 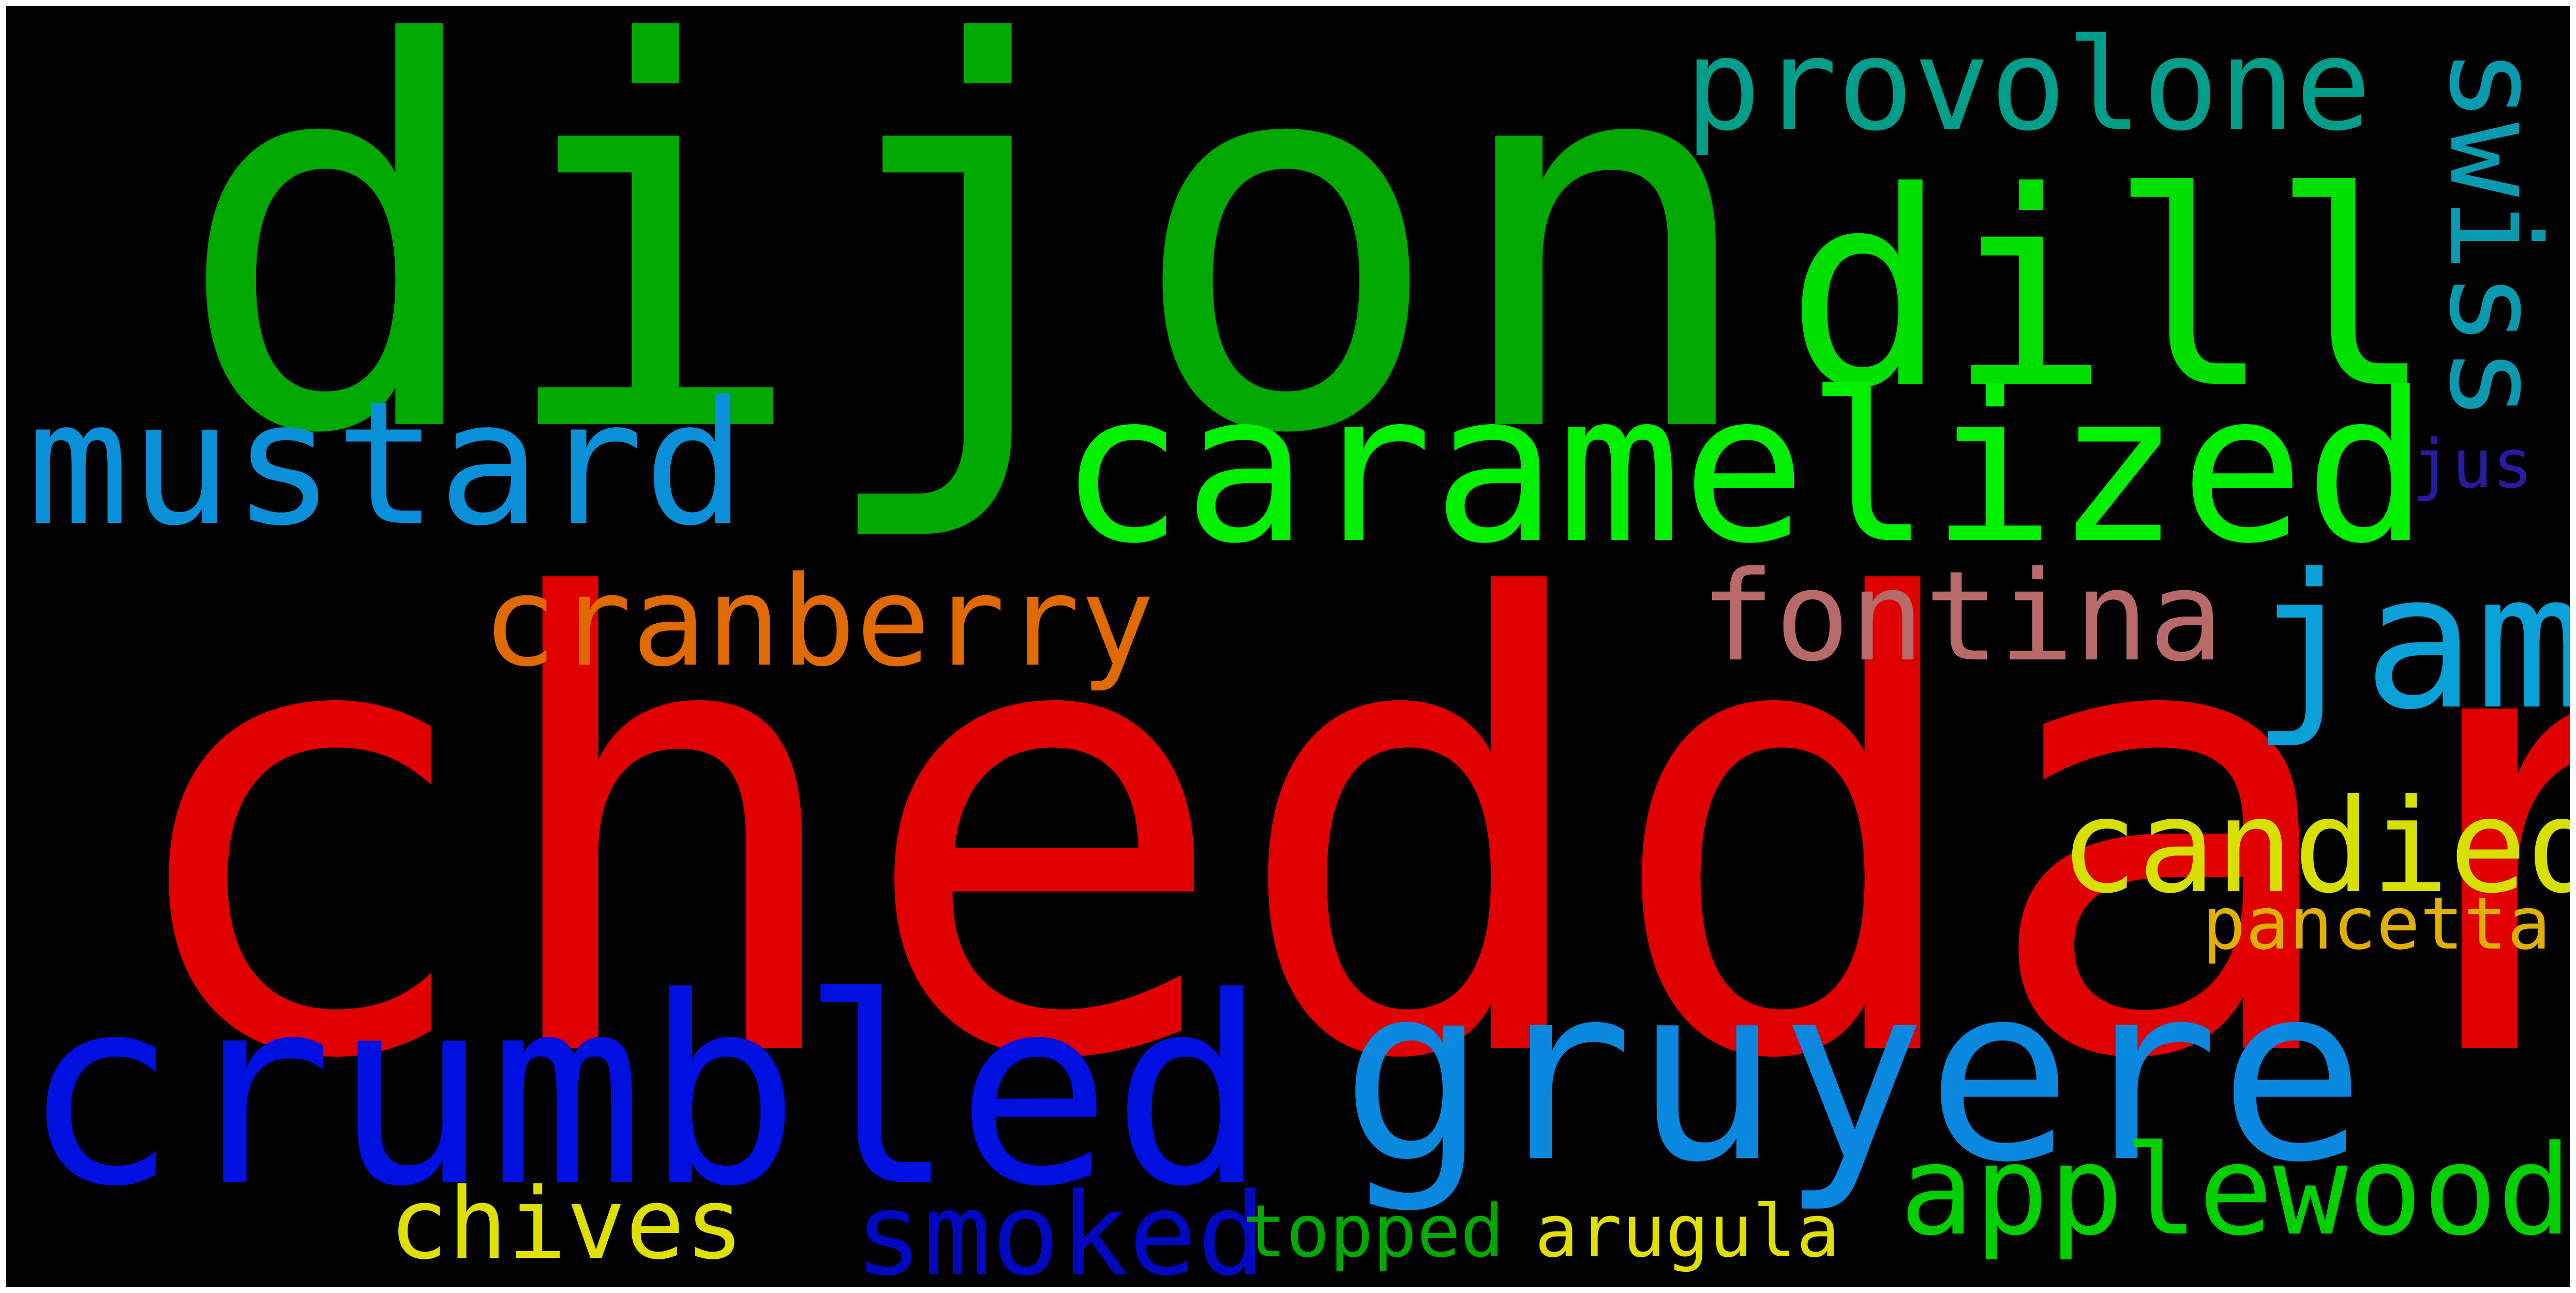 I want to click on word-candied: candied, so click(x=2315, y=846).